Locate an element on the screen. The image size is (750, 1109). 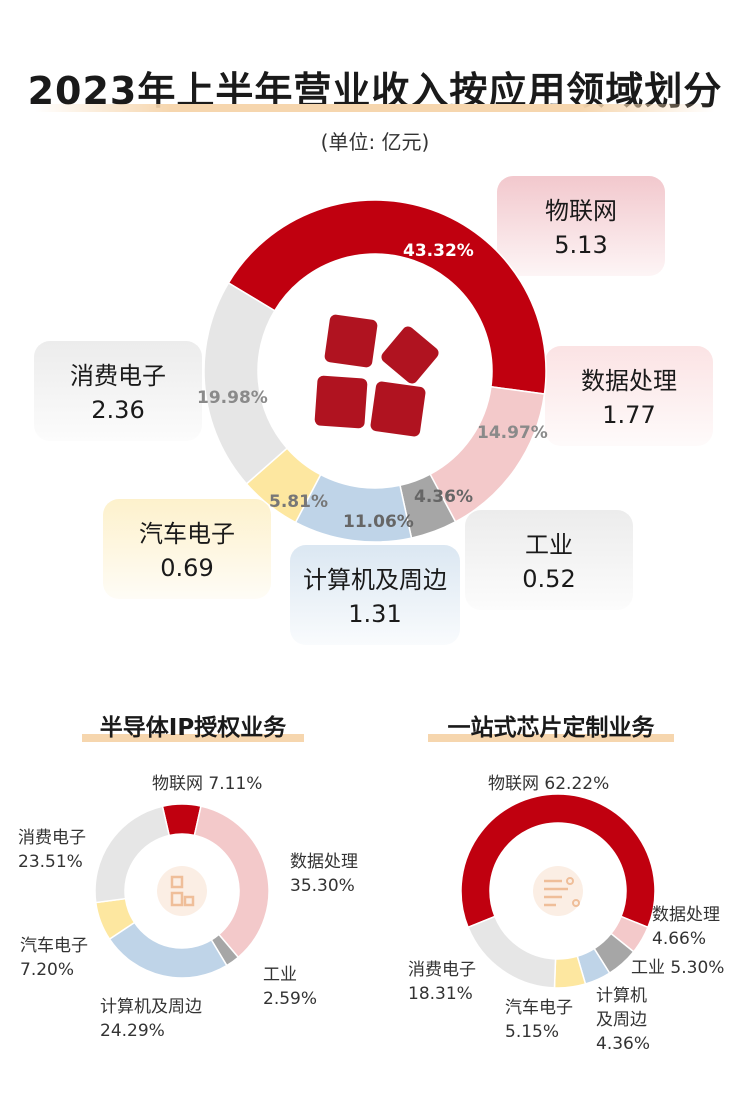
card-iot-name: 物联网 is located at coordinates (581, 211).